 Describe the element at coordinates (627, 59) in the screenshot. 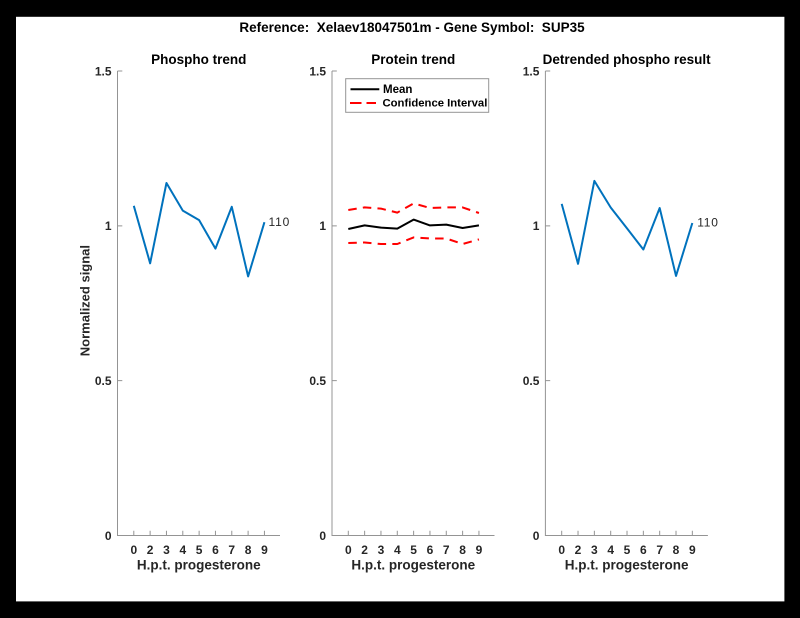

I see `svg-text: Detrended phospho result` at that location.